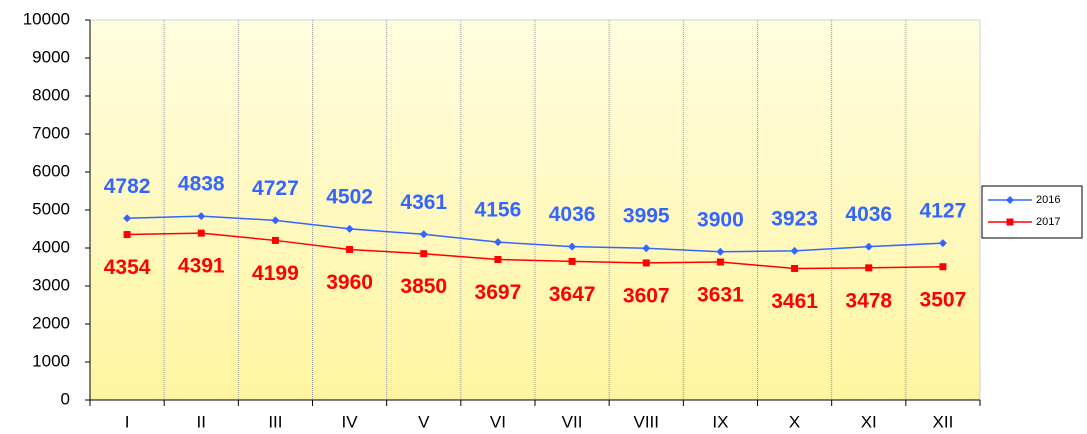  What do you see at coordinates (201, 184) in the screenshot?
I see `data-label: 4838` at bounding box center [201, 184].